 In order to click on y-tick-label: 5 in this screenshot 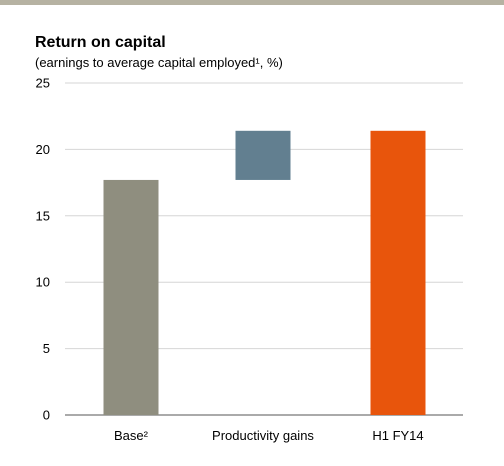, I will do `click(46, 348)`.